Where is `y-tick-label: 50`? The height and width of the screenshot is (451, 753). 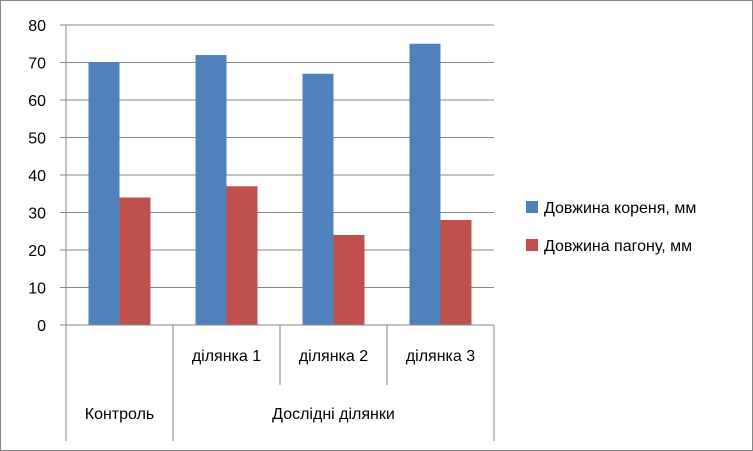
y-tick-label: 50 is located at coordinates (37, 139).